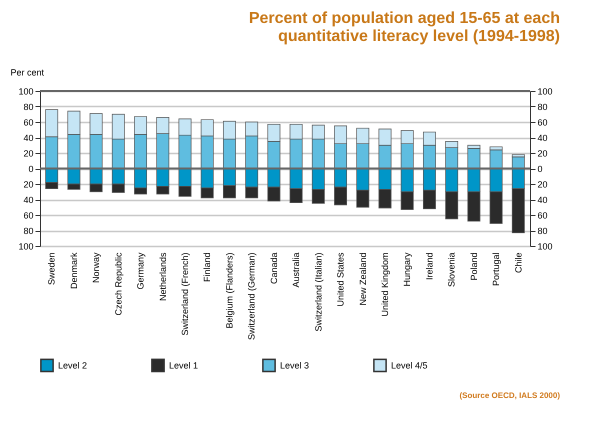 This screenshot has width=592, height=444. Describe the element at coordinates (295, 365) in the screenshot. I see `legend-label: Level 3` at that location.